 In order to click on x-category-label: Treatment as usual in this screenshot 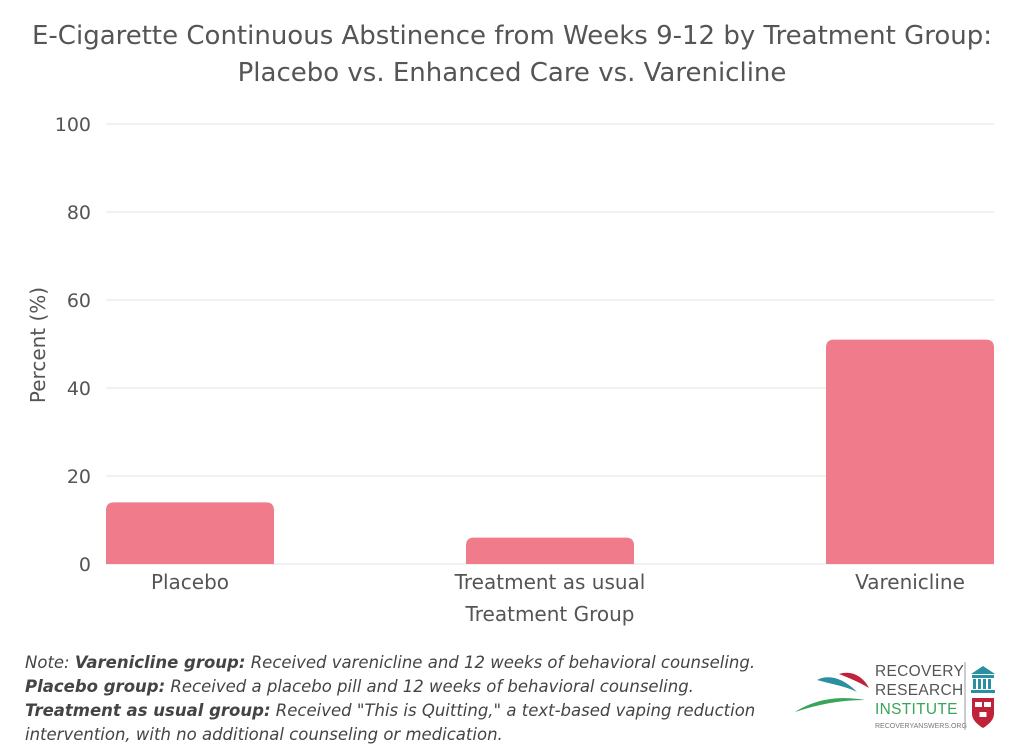, I will do `click(550, 582)`.